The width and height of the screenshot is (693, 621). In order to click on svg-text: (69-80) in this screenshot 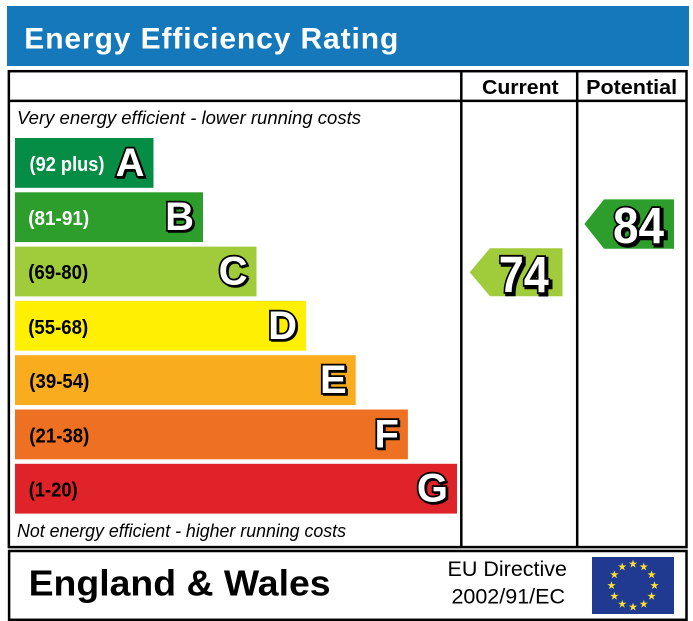, I will do `click(58, 272)`.